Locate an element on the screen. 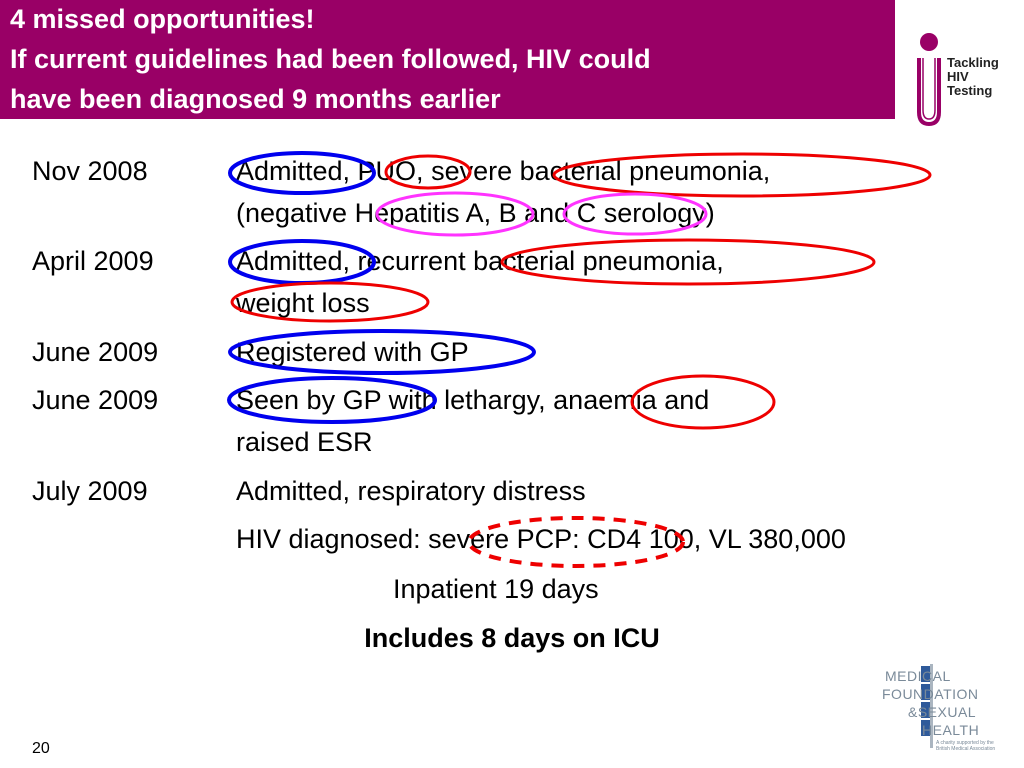 This screenshot has height=768, width=1024. medfash-logo-emblem is located at coordinates (927, 706).